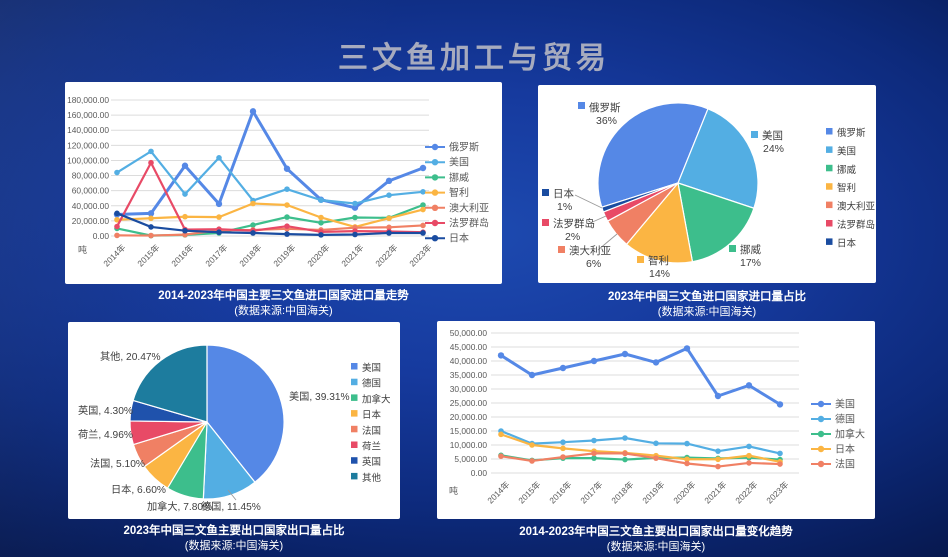 Image resolution: width=948 pixels, height=557 pixels. Describe the element at coordinates (574, 223) in the screenshot. I see `label-name: 法罗群岛` at that location.